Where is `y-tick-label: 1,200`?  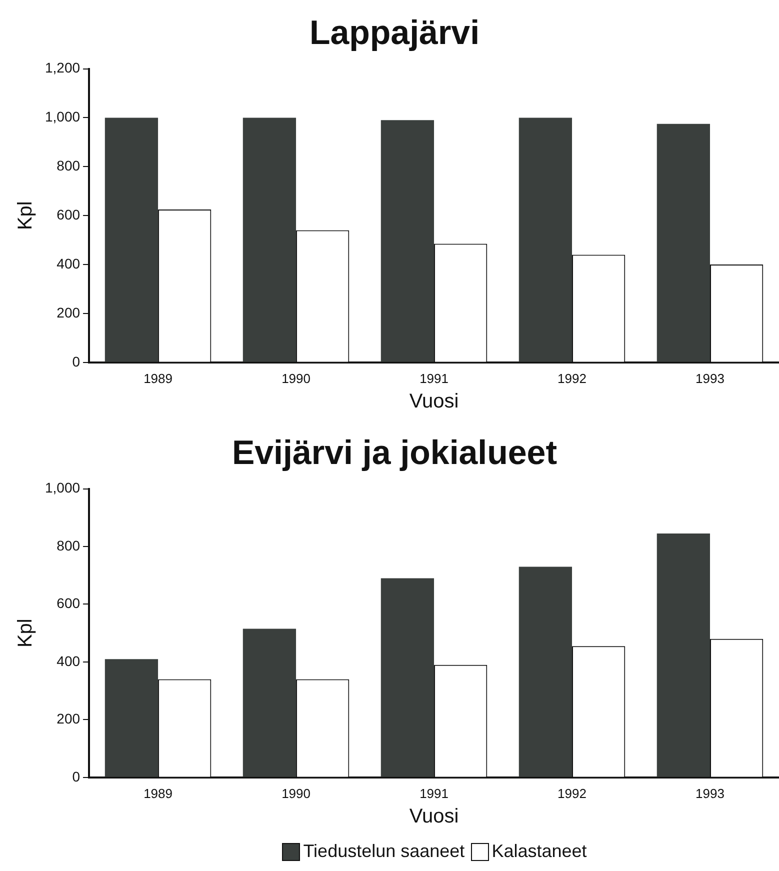
y-tick-label: 1,200 is located at coordinates (62, 68).